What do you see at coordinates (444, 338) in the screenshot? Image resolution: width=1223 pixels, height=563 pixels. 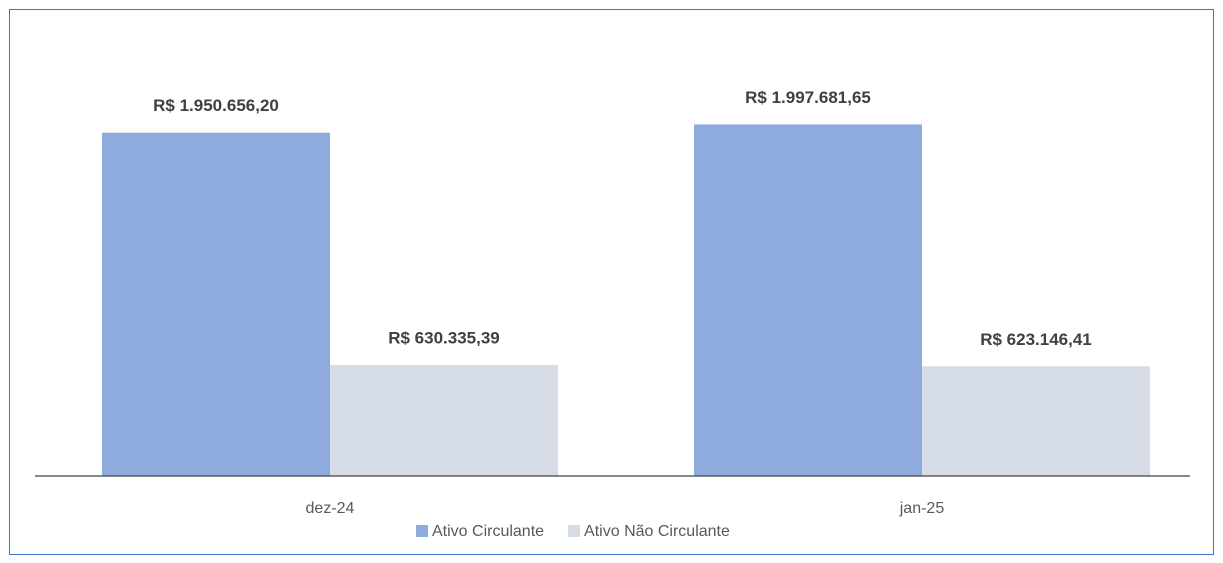 I see `data-label: R$ 630.335,39` at bounding box center [444, 338].